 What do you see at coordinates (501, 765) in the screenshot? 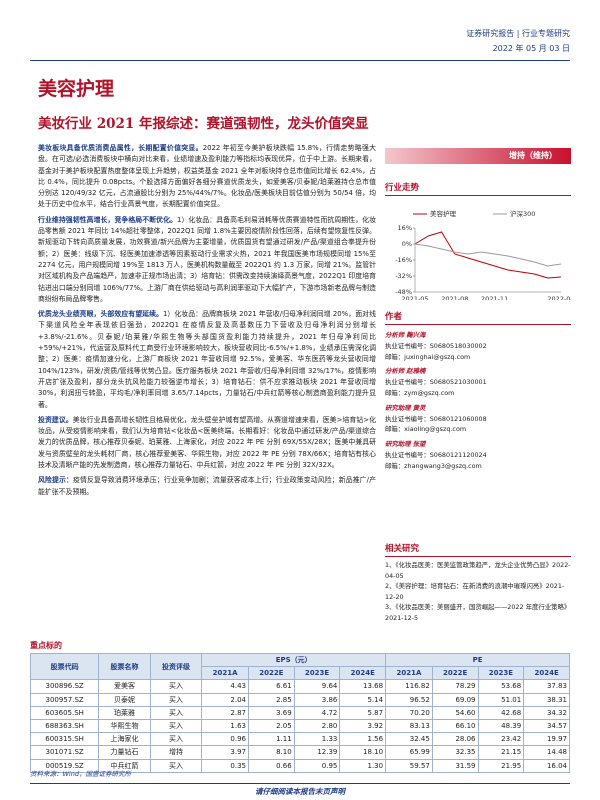
I see `table-cell: 21.95` at bounding box center [501, 765].